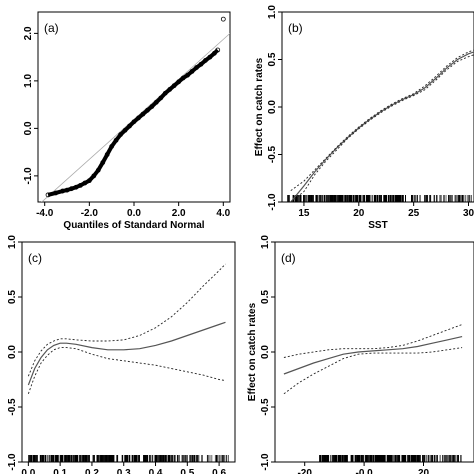  What do you see at coordinates (28, 80) in the screenshot?
I see `panel-a-ytick-label: 1.0` at bounding box center [28, 80].